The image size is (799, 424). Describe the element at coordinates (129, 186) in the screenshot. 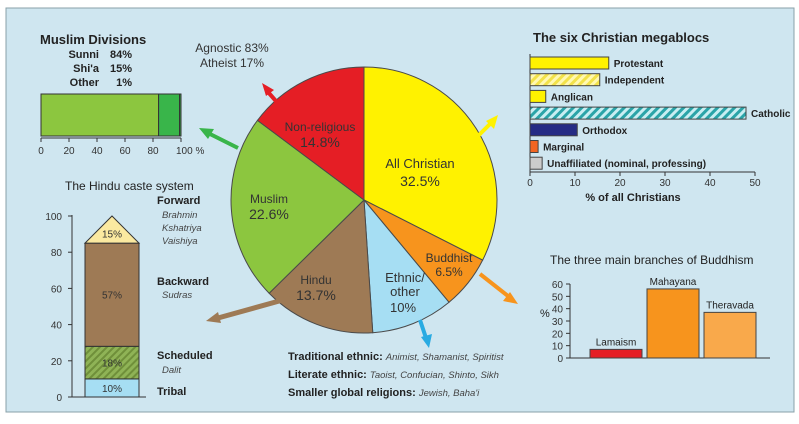

I see `hindu-caste-title: The Hindu caste system` at that location.